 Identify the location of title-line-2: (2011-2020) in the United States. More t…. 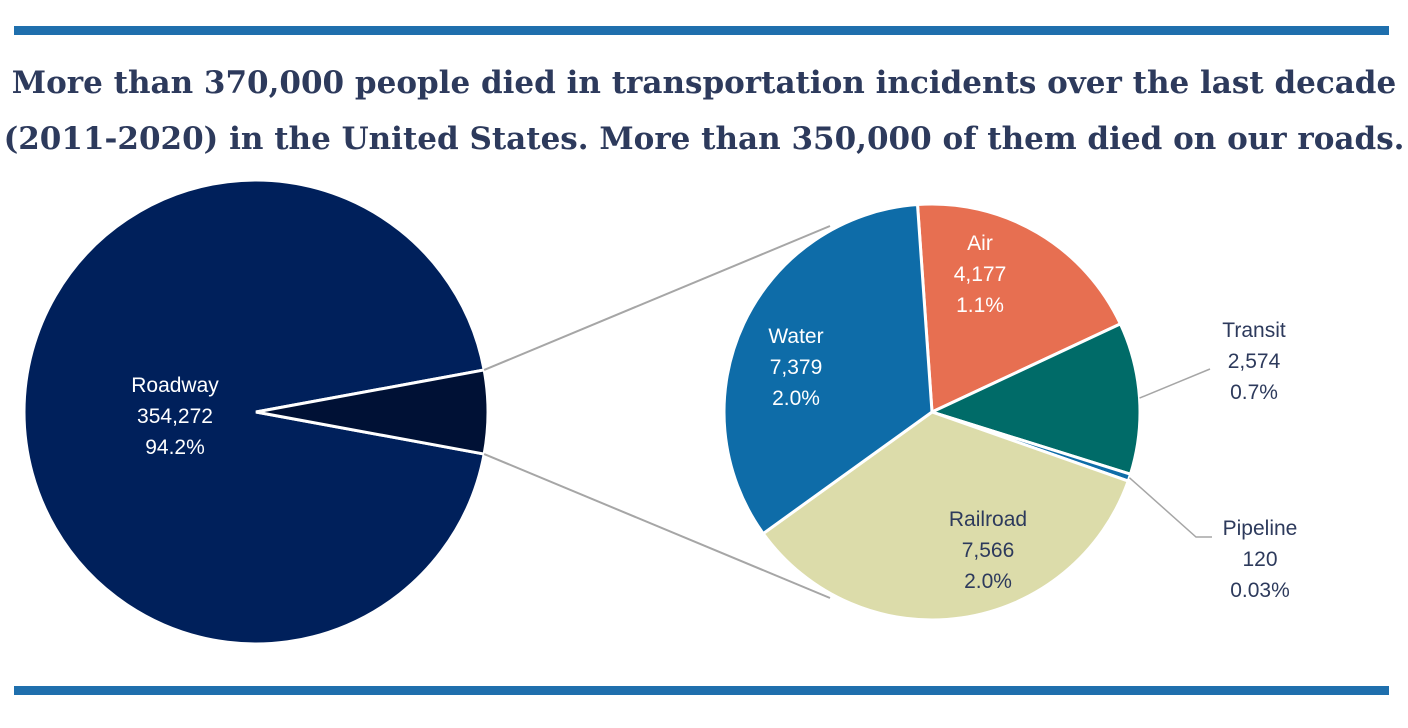
(704, 139).